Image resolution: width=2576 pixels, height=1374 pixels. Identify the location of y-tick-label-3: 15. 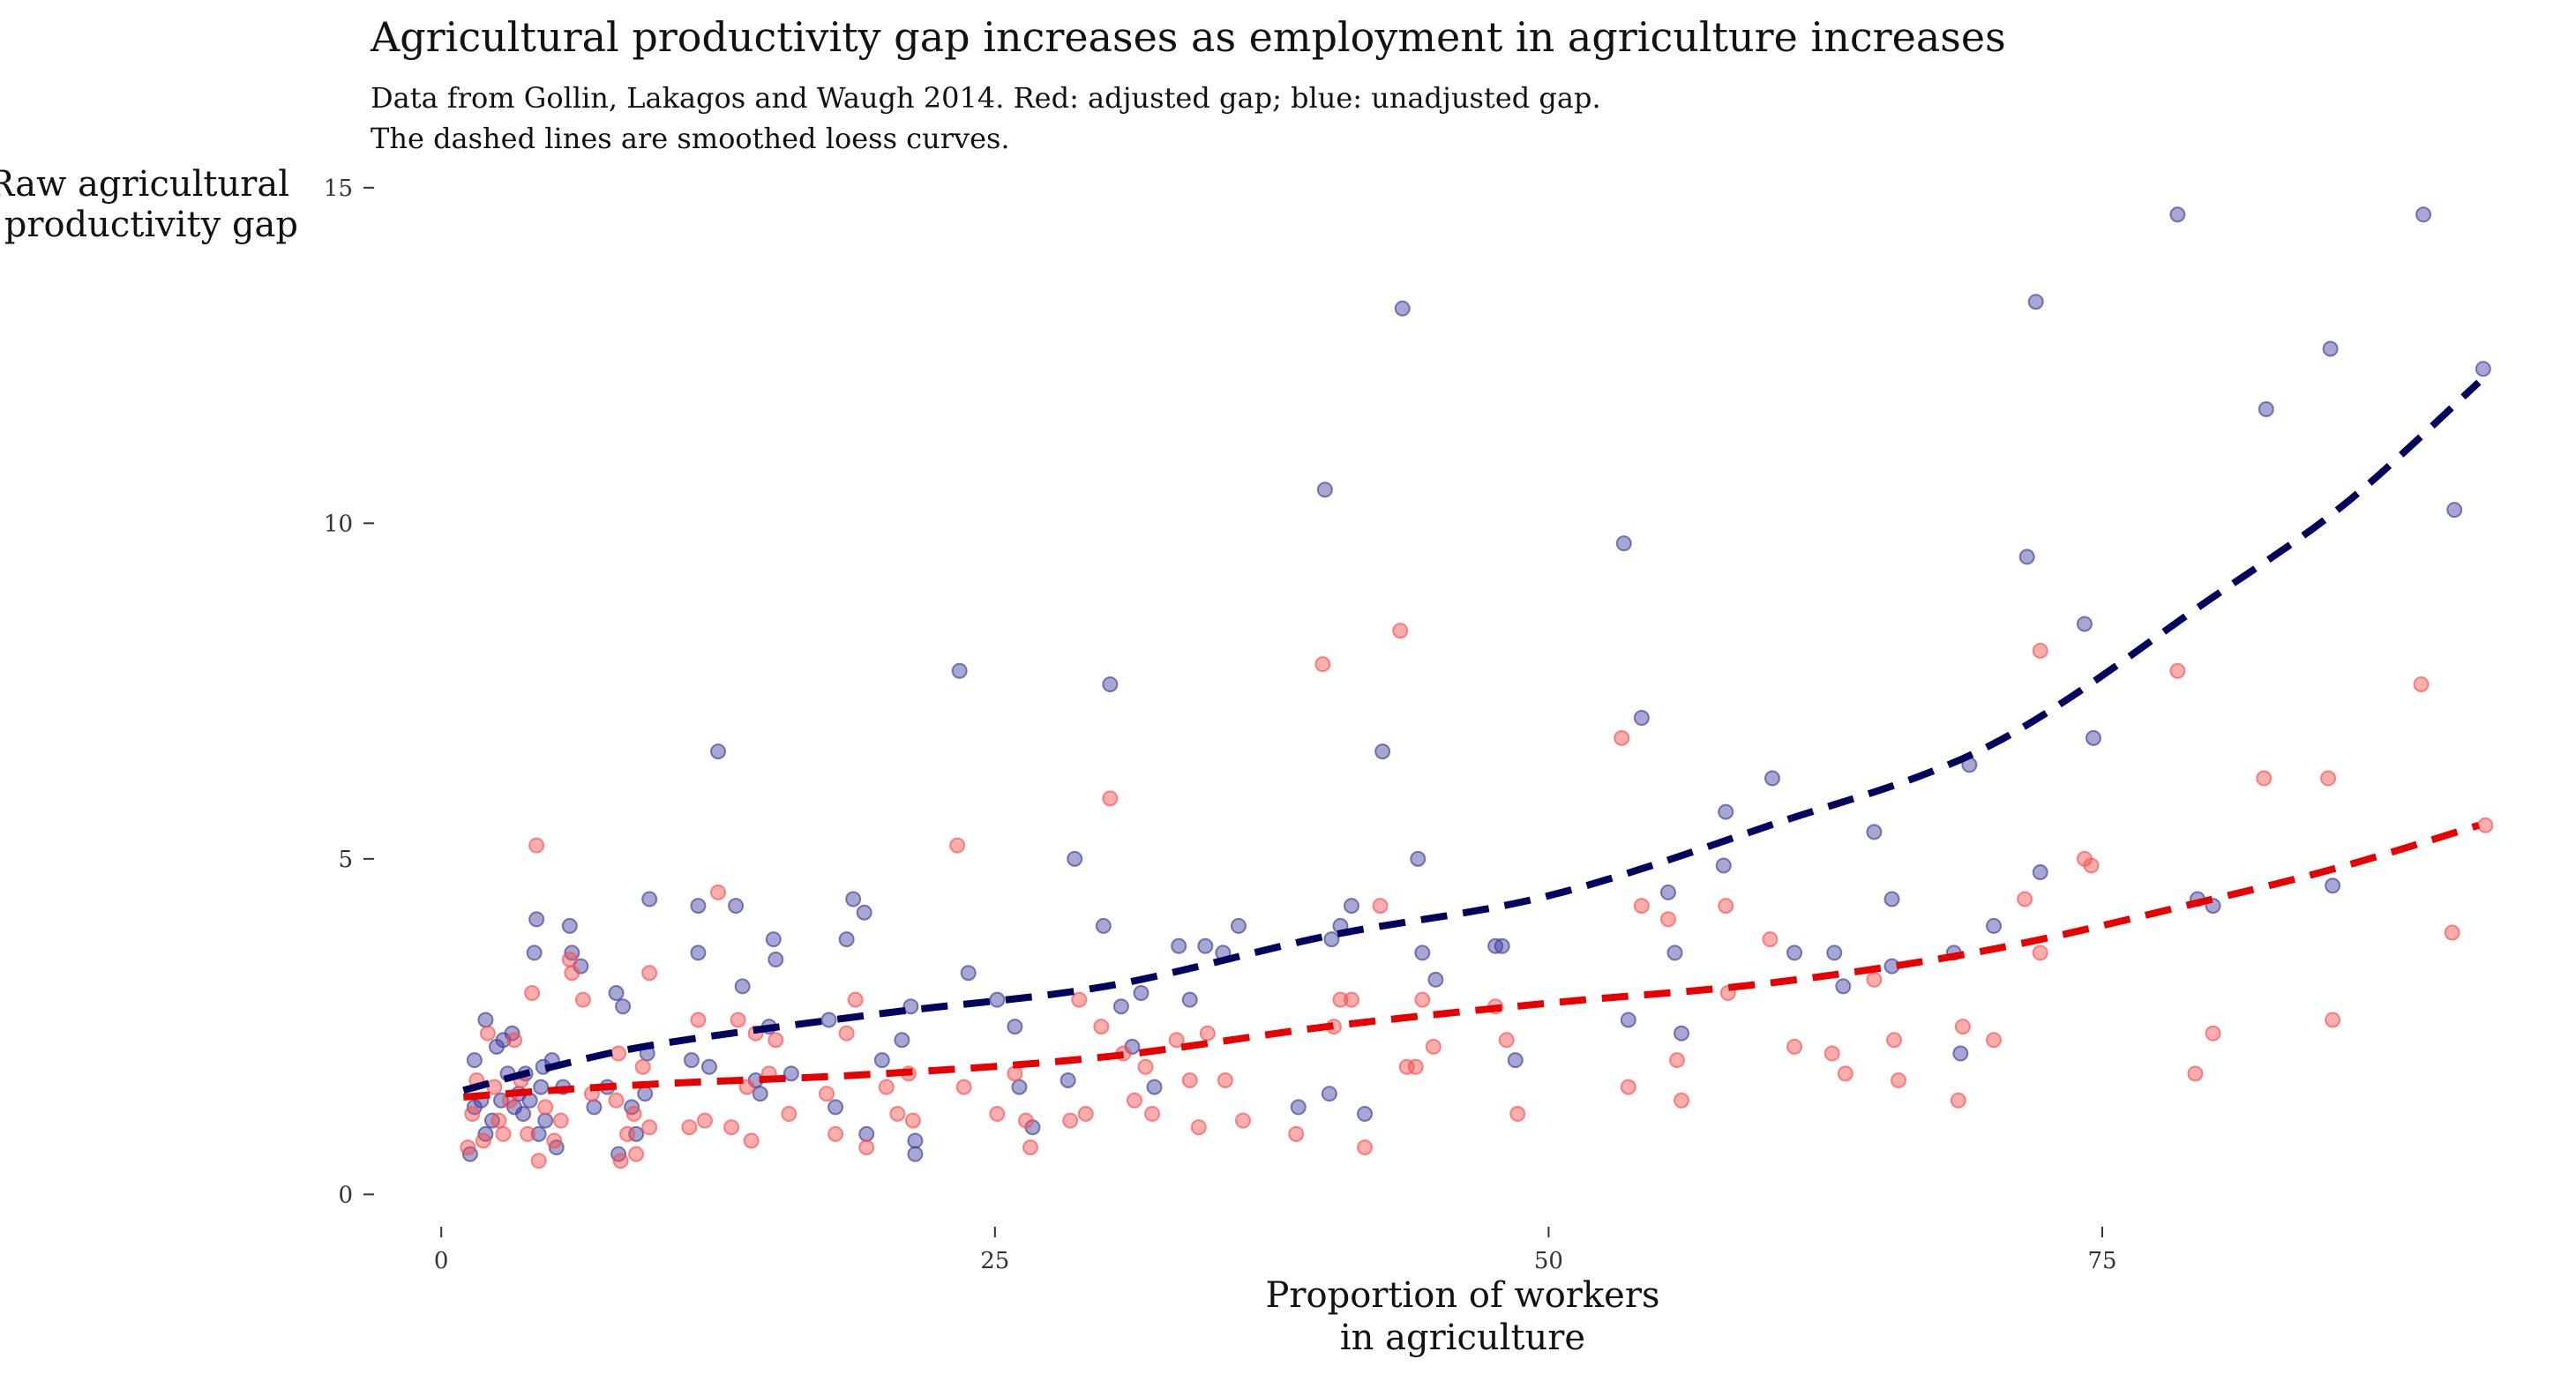
(339, 188).